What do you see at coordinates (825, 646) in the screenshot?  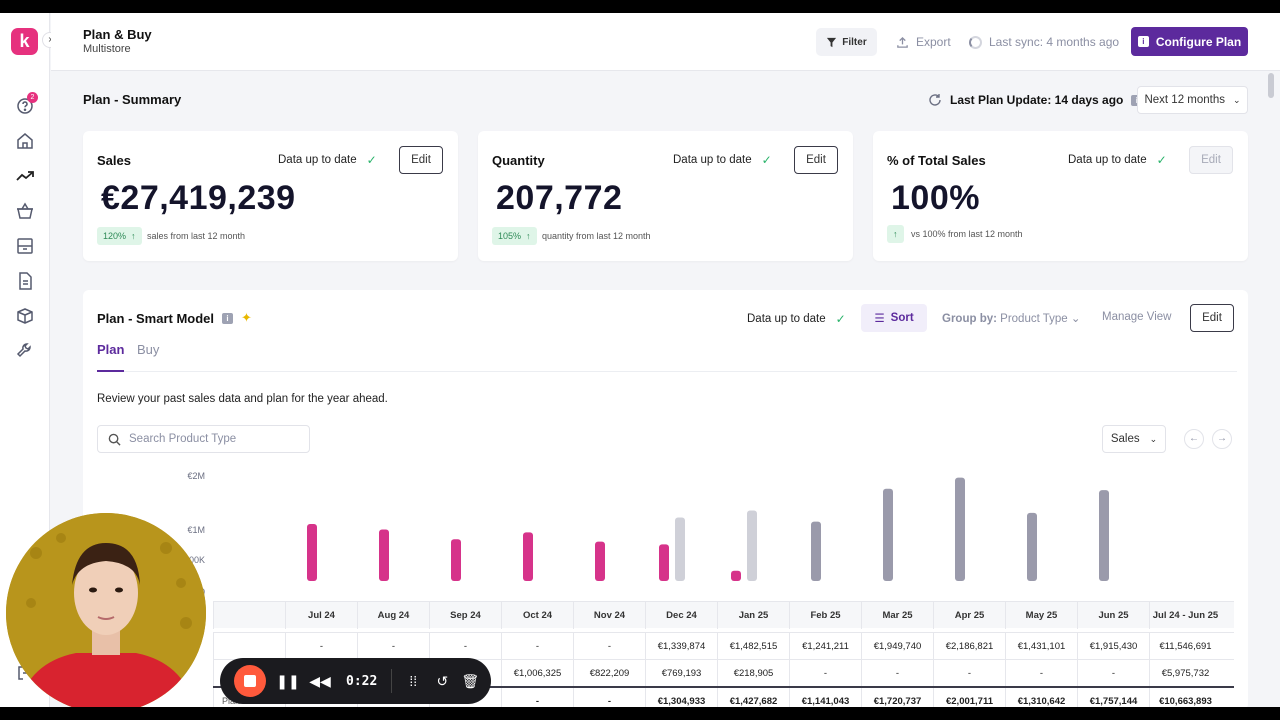 I see `table-cell: €1,241,211` at bounding box center [825, 646].